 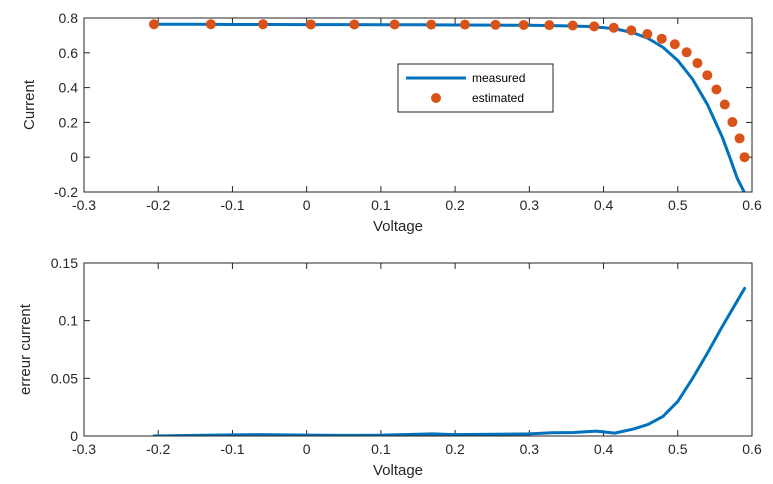 What do you see at coordinates (498, 98) in the screenshot?
I see `legend-label: estimated` at bounding box center [498, 98].